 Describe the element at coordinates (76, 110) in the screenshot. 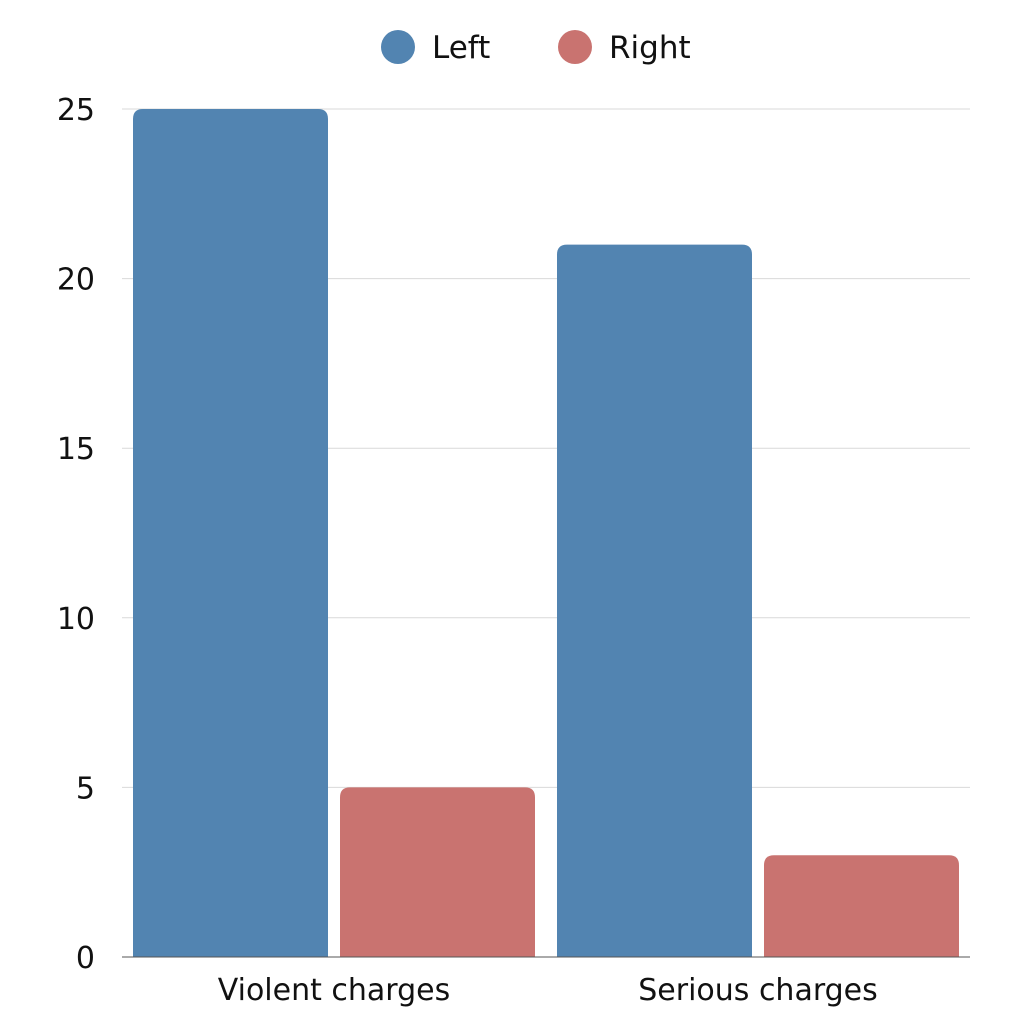

I see `y-tick-label: 25` at that location.